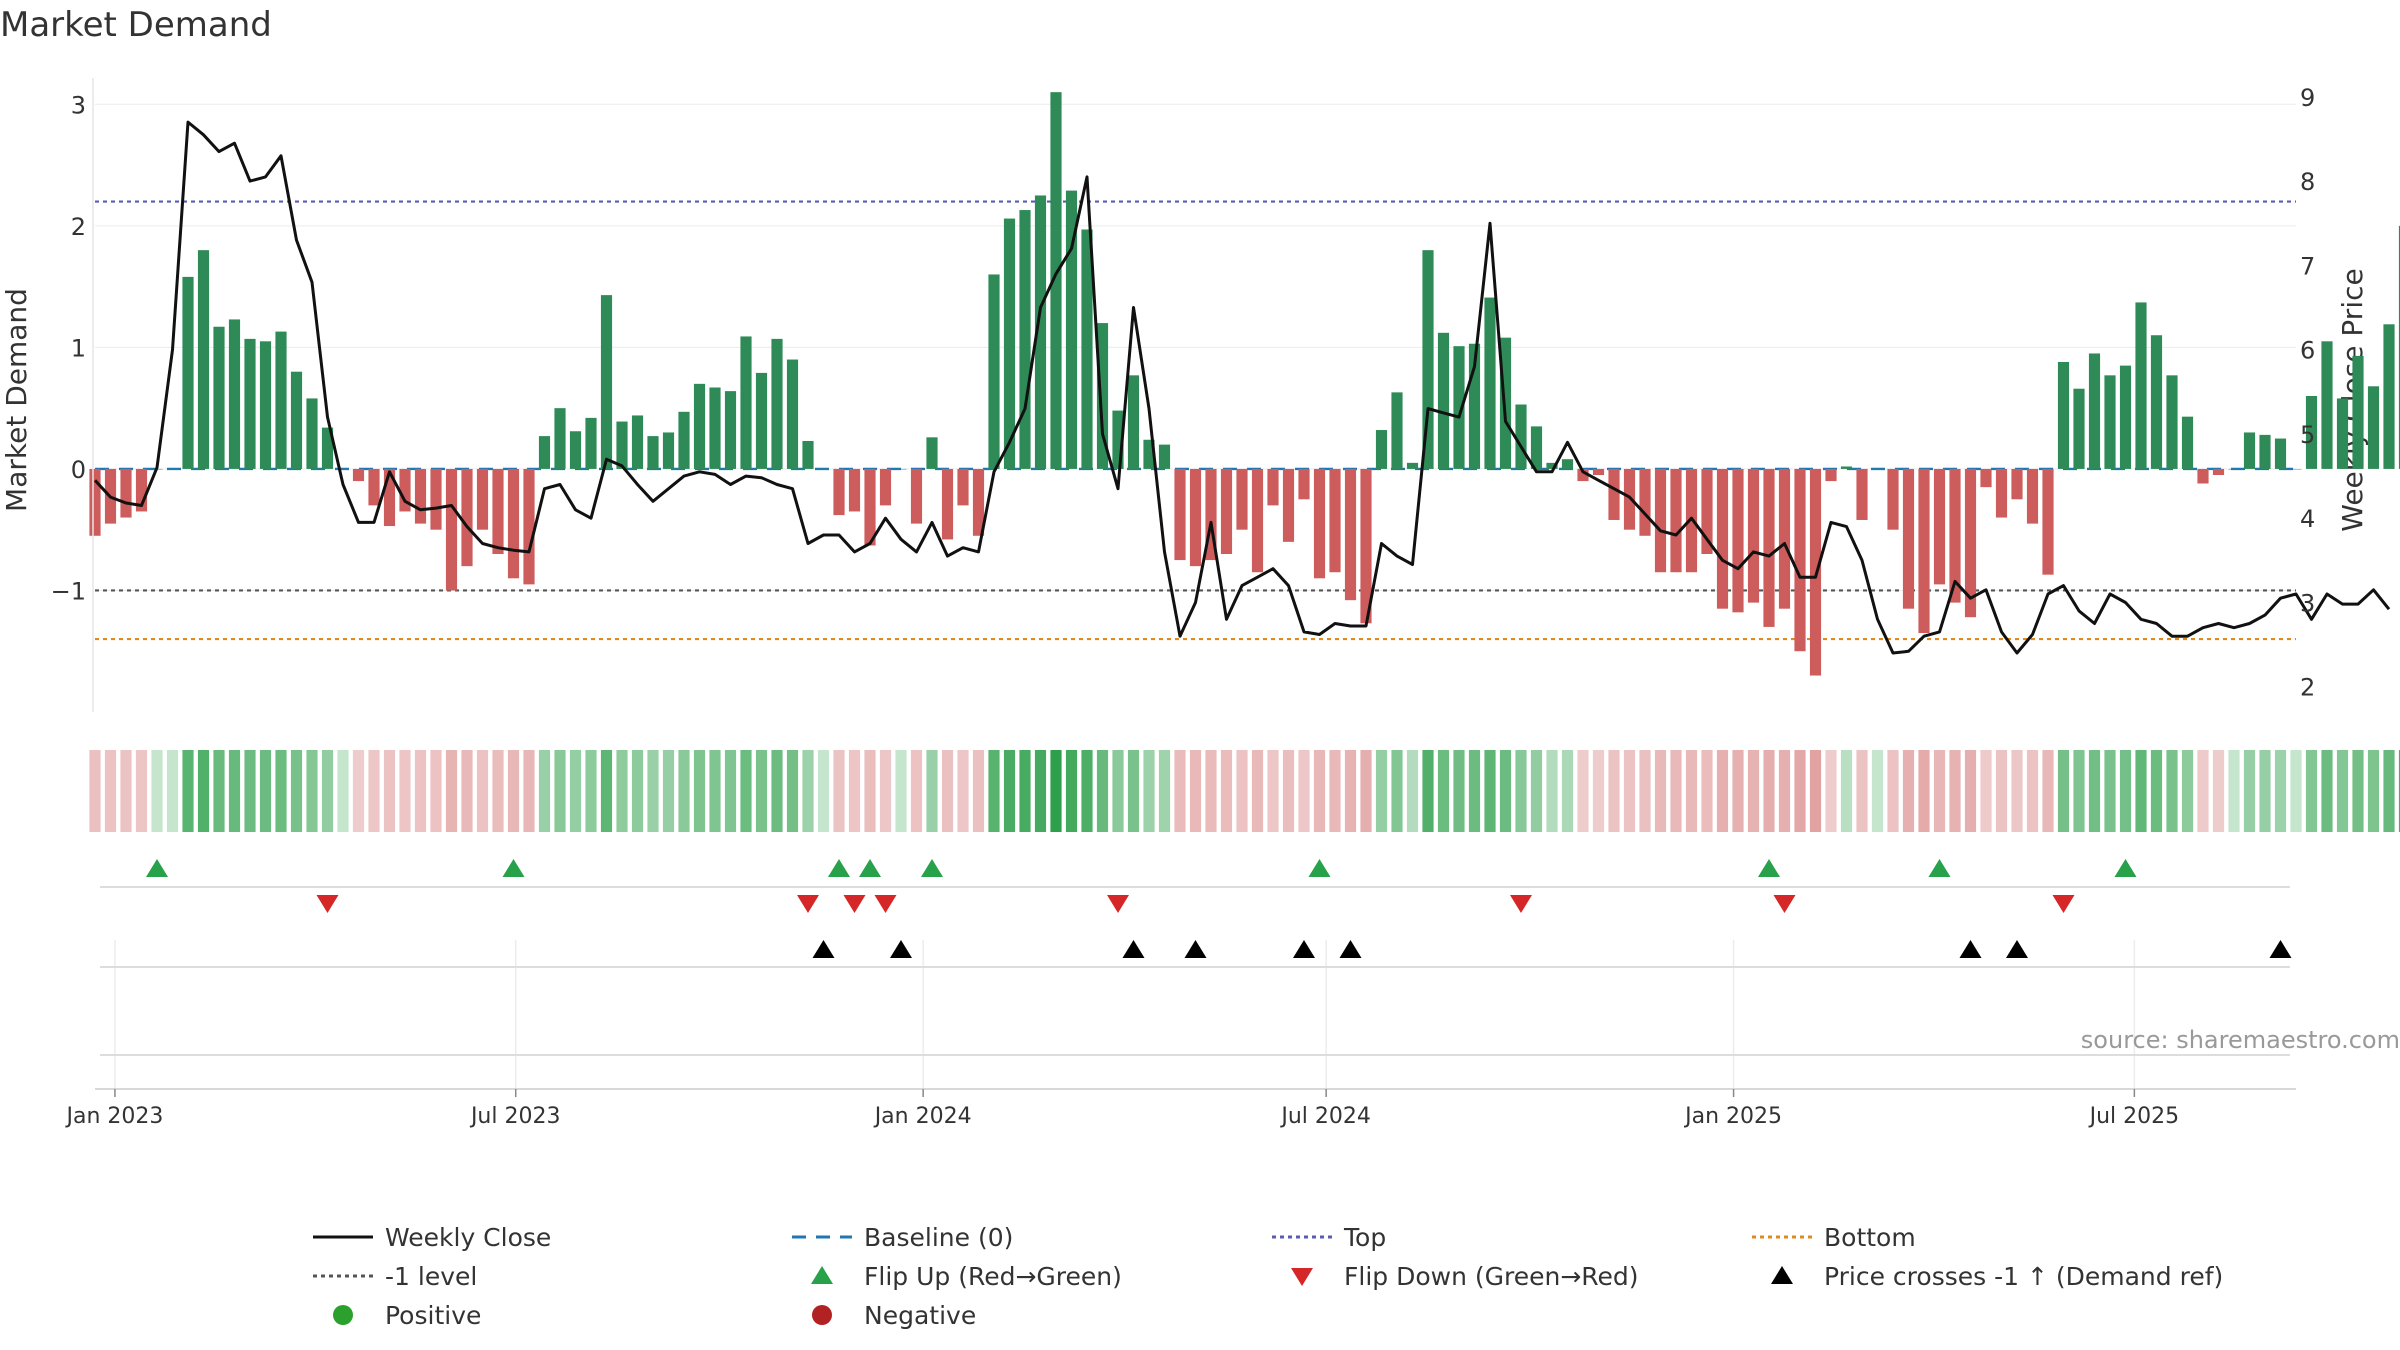 This screenshot has height=1350, width=2400. What do you see at coordinates (2307, 603) in the screenshot?
I see `y2-tick-label: 3` at bounding box center [2307, 603].